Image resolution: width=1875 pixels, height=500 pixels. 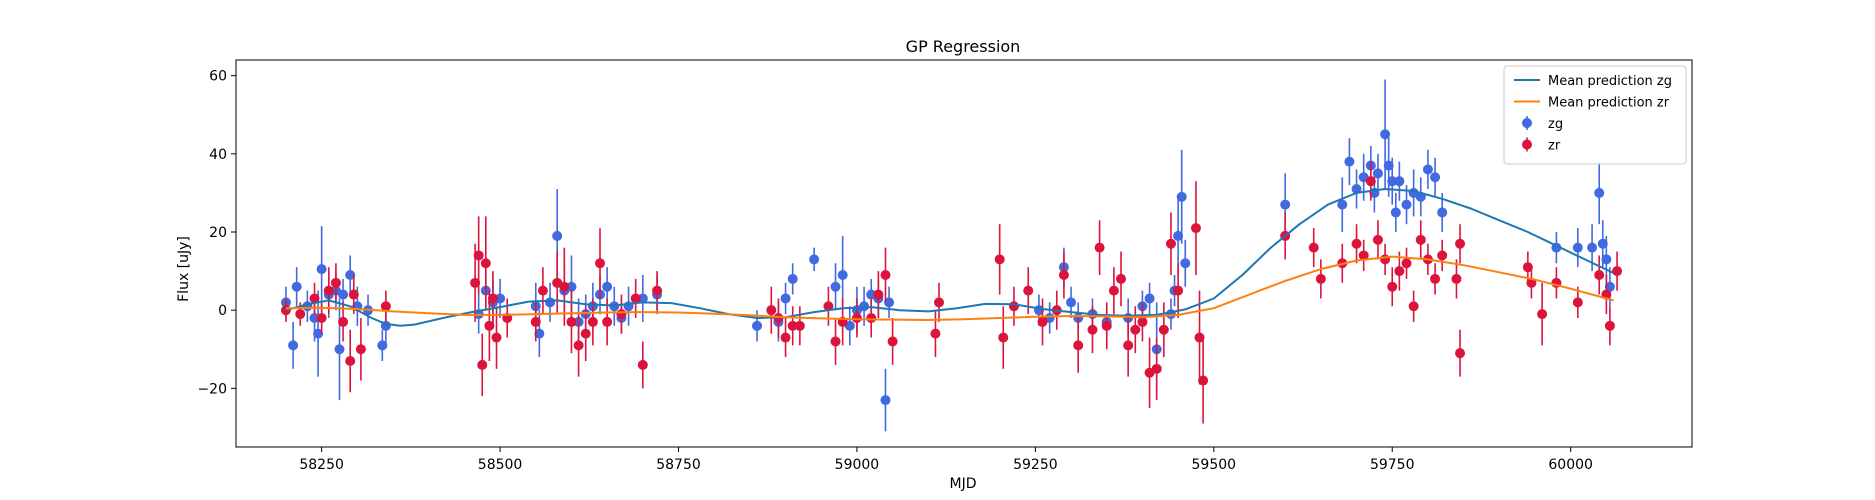 What do you see at coordinates (1595, 115) in the screenshot?
I see `legend: Mean prediction zg Mean prediction zr zg zr` at bounding box center [1595, 115].